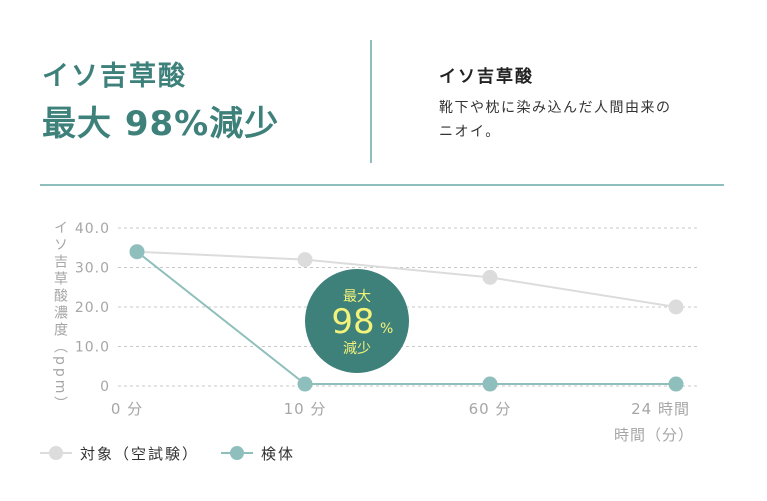  I want to click on badge-value: 98, so click(352, 322).